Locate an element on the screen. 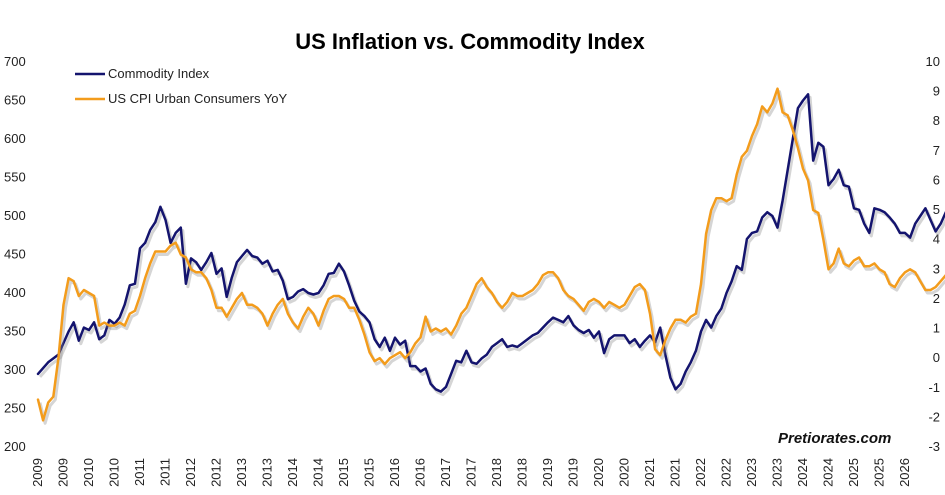  left-y-tick-label: 550 is located at coordinates (15, 177).